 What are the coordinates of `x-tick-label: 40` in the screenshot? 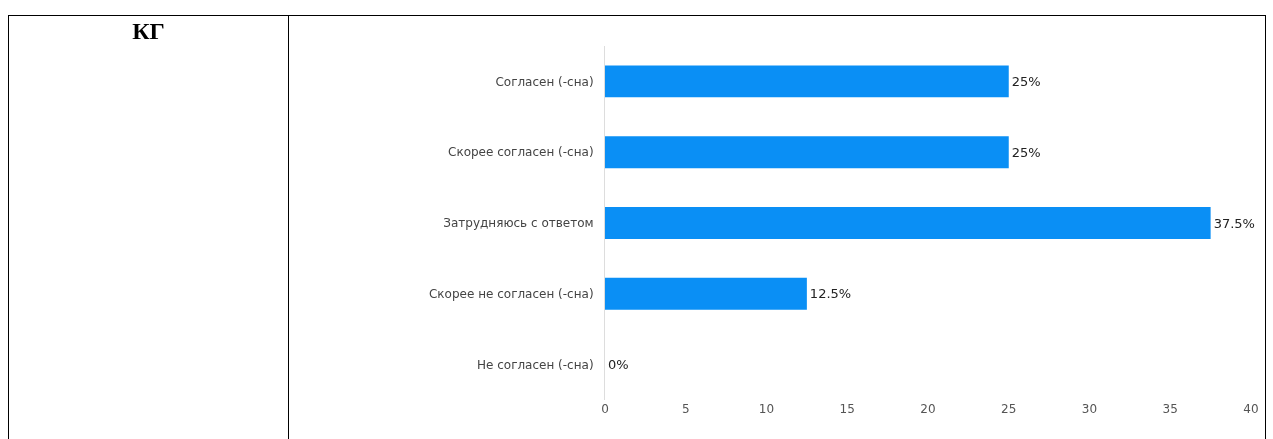 It's located at (1251, 409).